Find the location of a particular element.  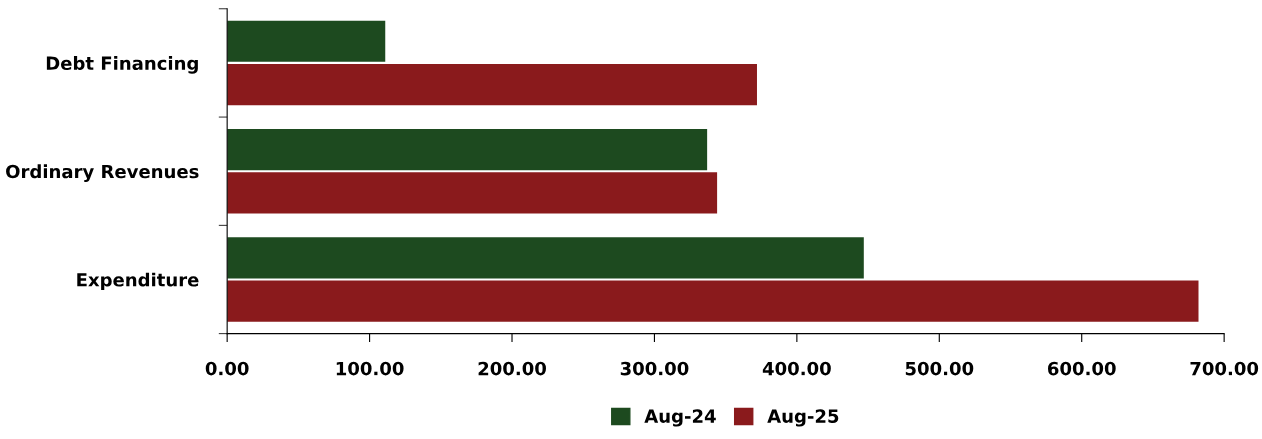

y-tick-label: Ordinary Revenues is located at coordinates (102, 173).